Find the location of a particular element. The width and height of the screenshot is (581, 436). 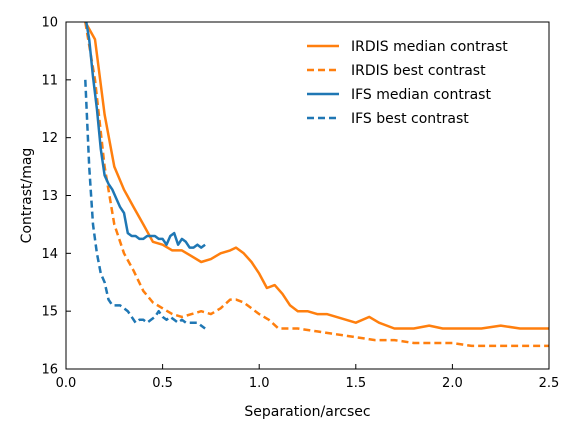

y-tick-label: 11 is located at coordinates (49, 80).